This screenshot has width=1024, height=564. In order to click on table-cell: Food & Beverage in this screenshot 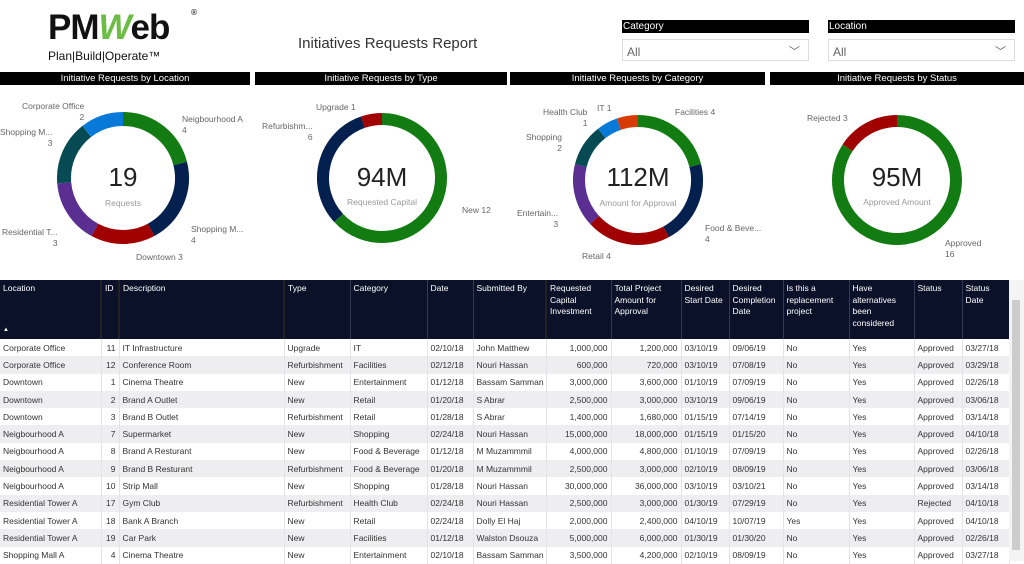, I will do `click(389, 469)`.